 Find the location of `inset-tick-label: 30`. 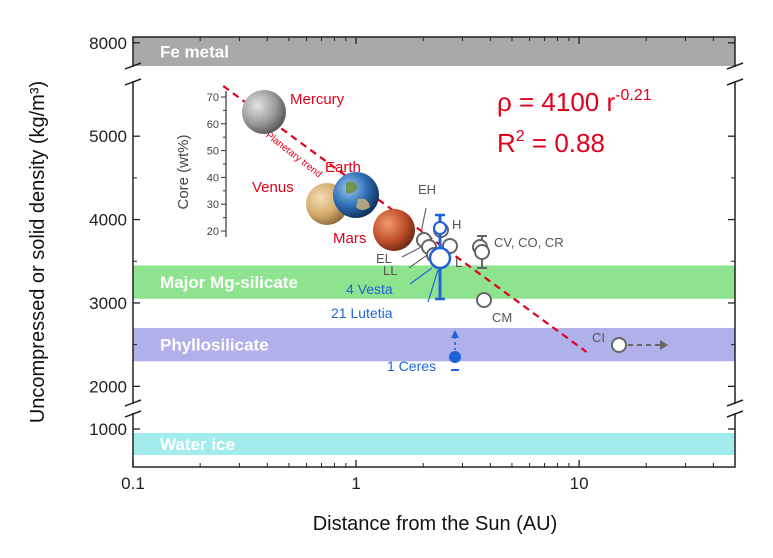

inset-tick-label: 30 is located at coordinates (213, 205).